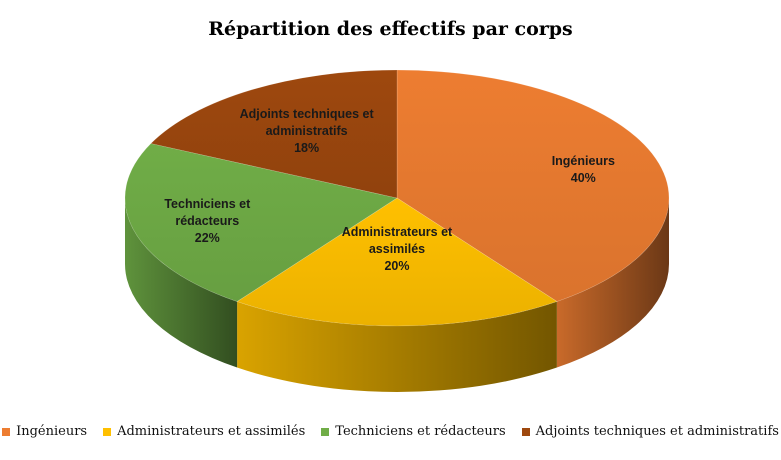  I want to click on legend-label: Ingénieurs, so click(52, 431).